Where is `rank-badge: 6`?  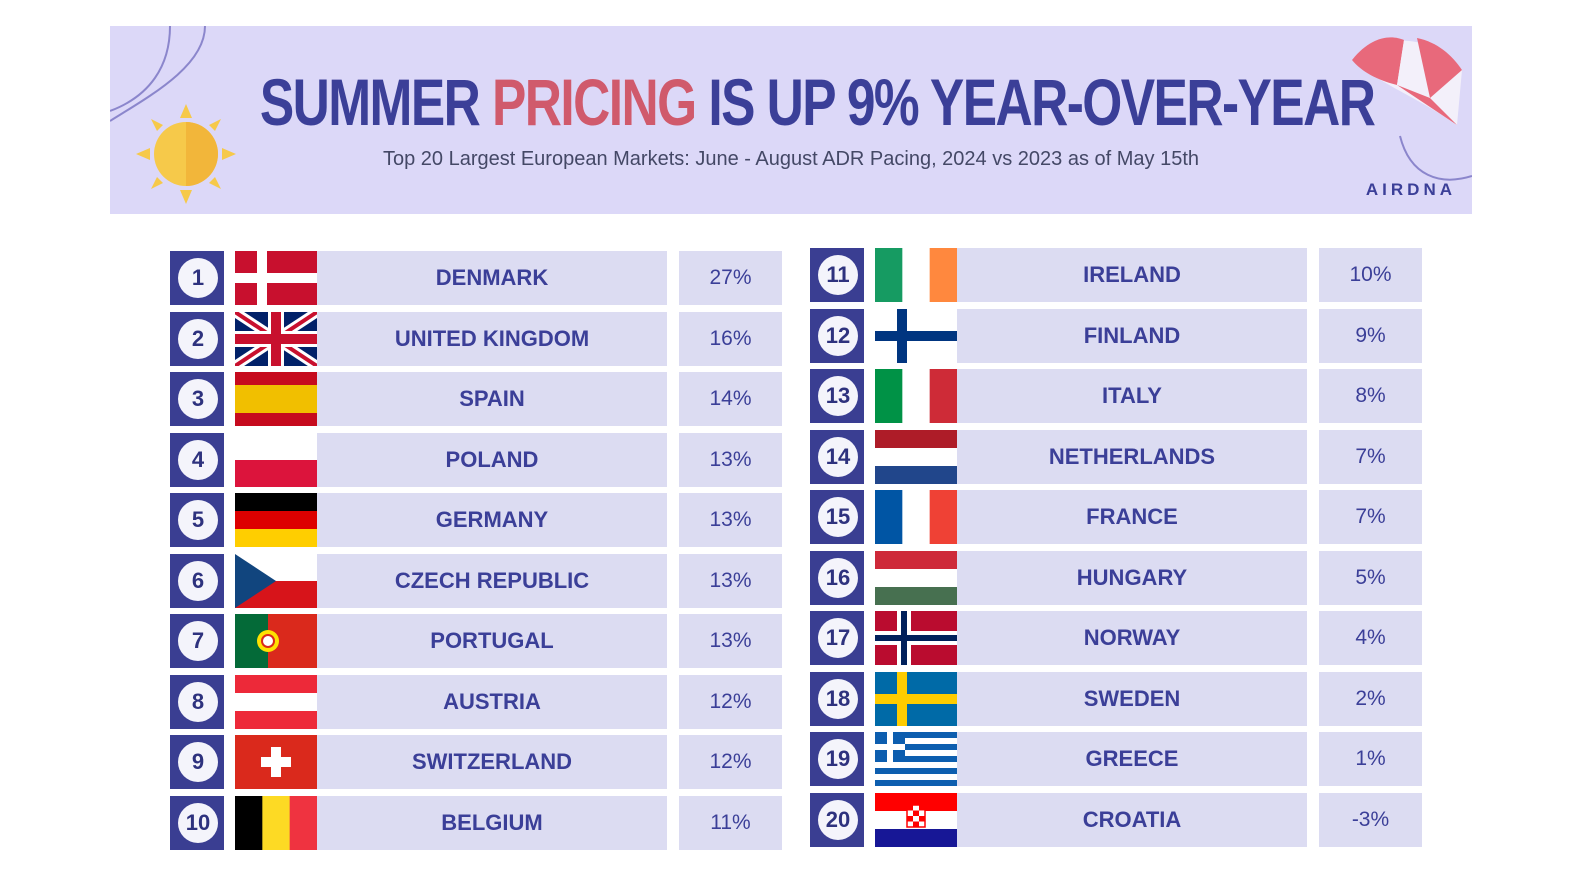
rank-badge: 6 is located at coordinates (197, 581).